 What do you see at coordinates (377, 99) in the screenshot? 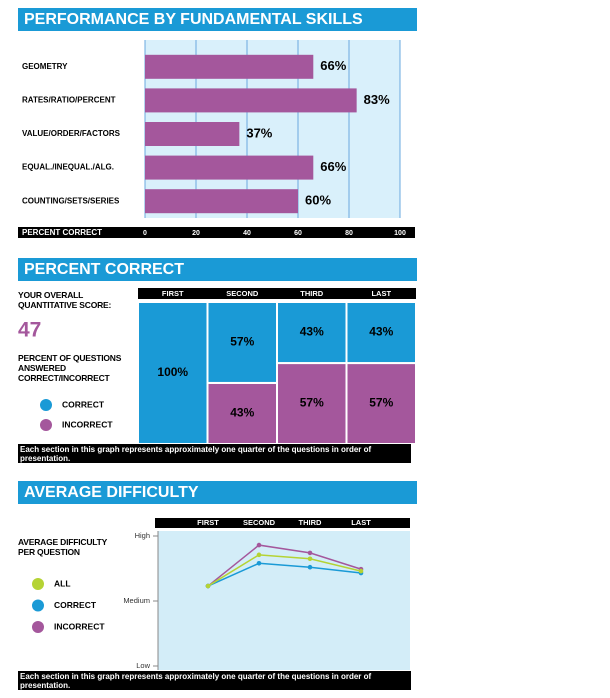
I see `value-label: 83%` at bounding box center [377, 99].